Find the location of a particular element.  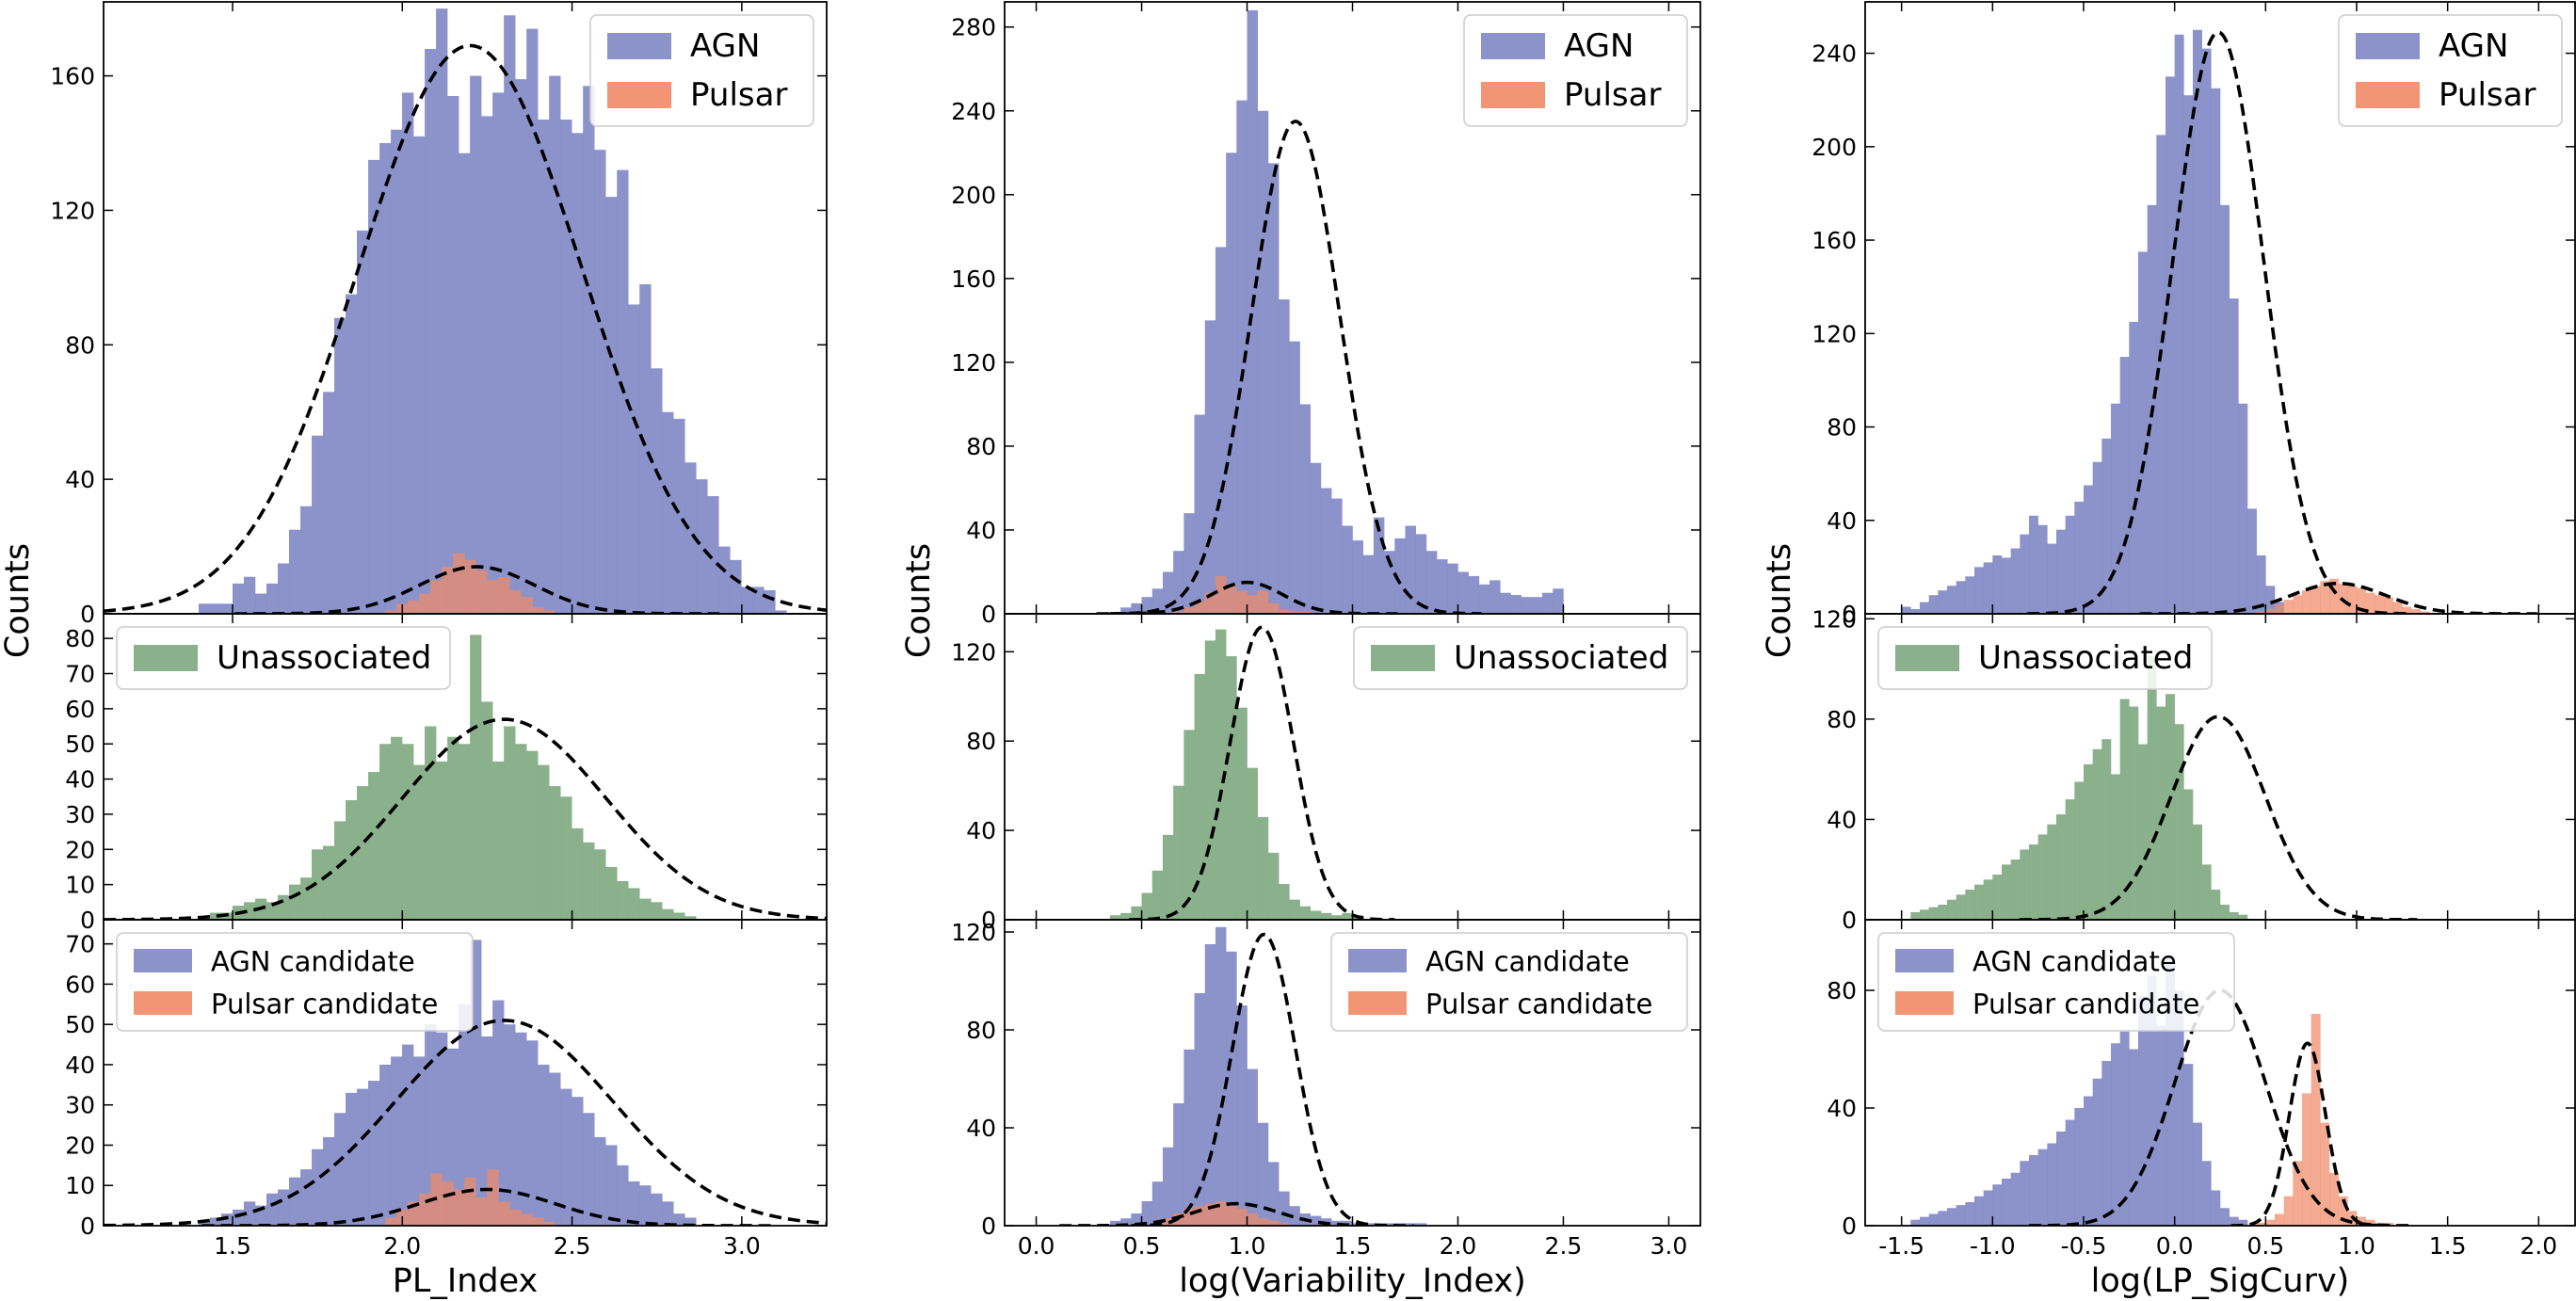

legend-box is located at coordinates (2045, 658).